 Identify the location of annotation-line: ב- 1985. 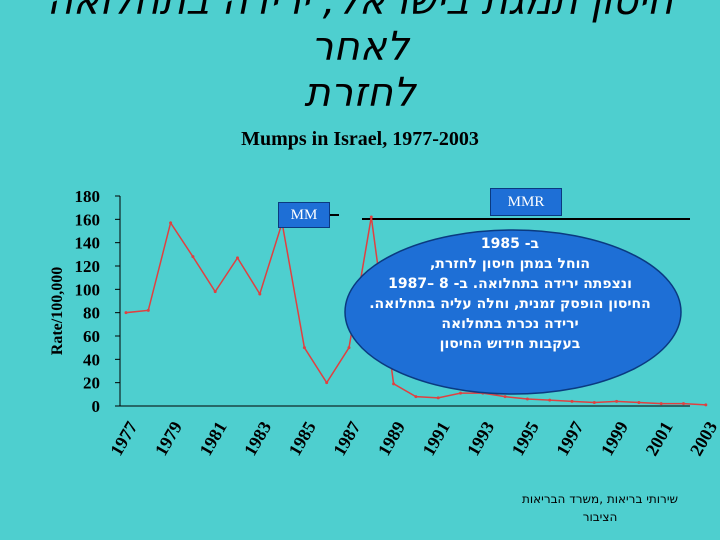
(510, 244).